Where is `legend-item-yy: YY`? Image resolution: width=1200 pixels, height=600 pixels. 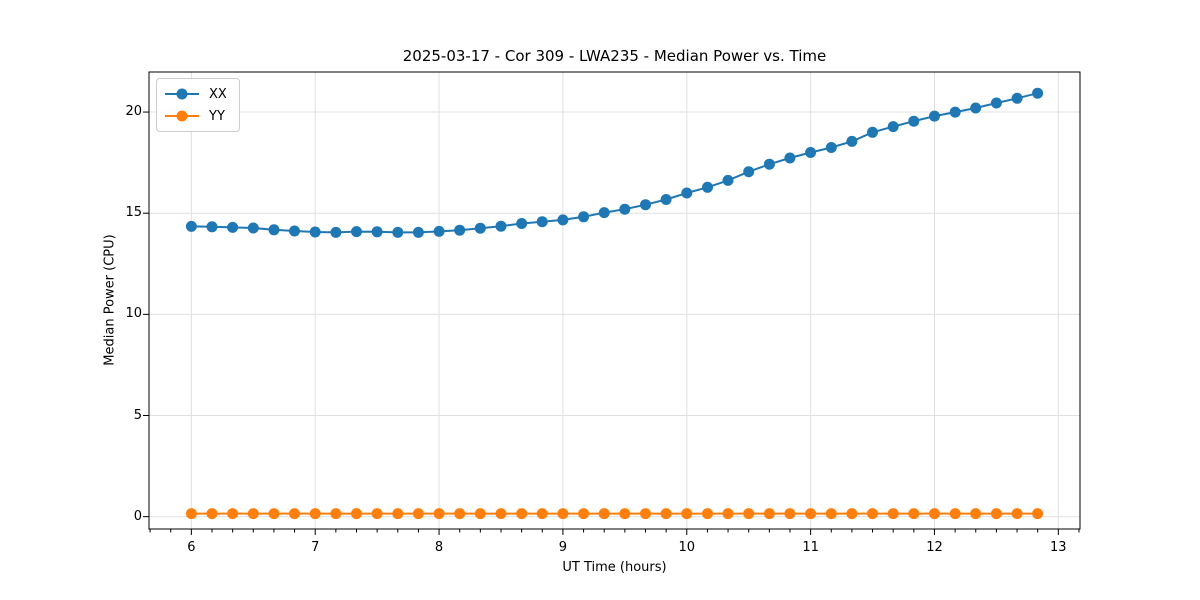
legend-item-yy: YY is located at coordinates (195, 116).